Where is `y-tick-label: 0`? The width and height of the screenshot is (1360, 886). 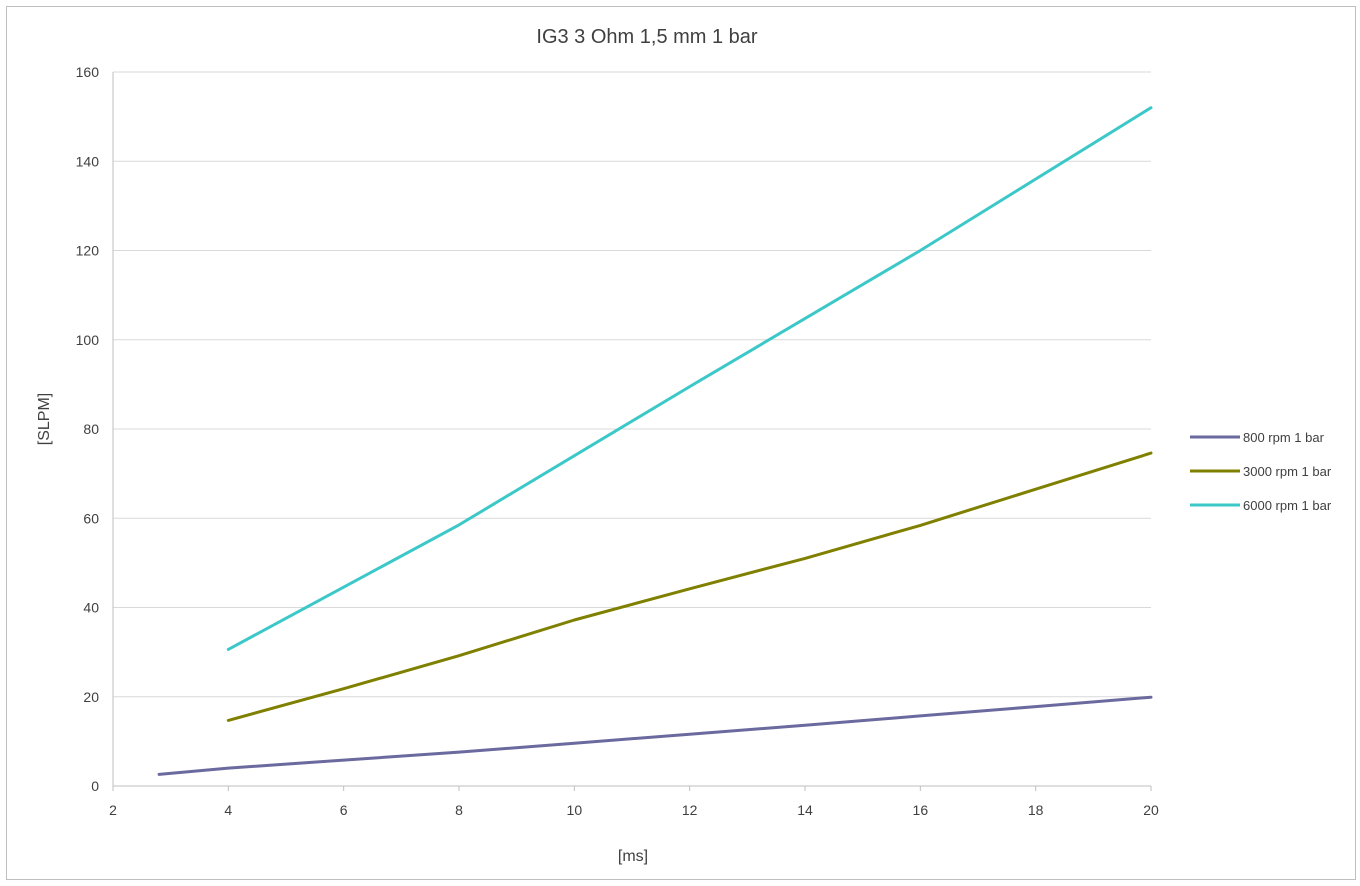
y-tick-label: 0 is located at coordinates (95, 786).